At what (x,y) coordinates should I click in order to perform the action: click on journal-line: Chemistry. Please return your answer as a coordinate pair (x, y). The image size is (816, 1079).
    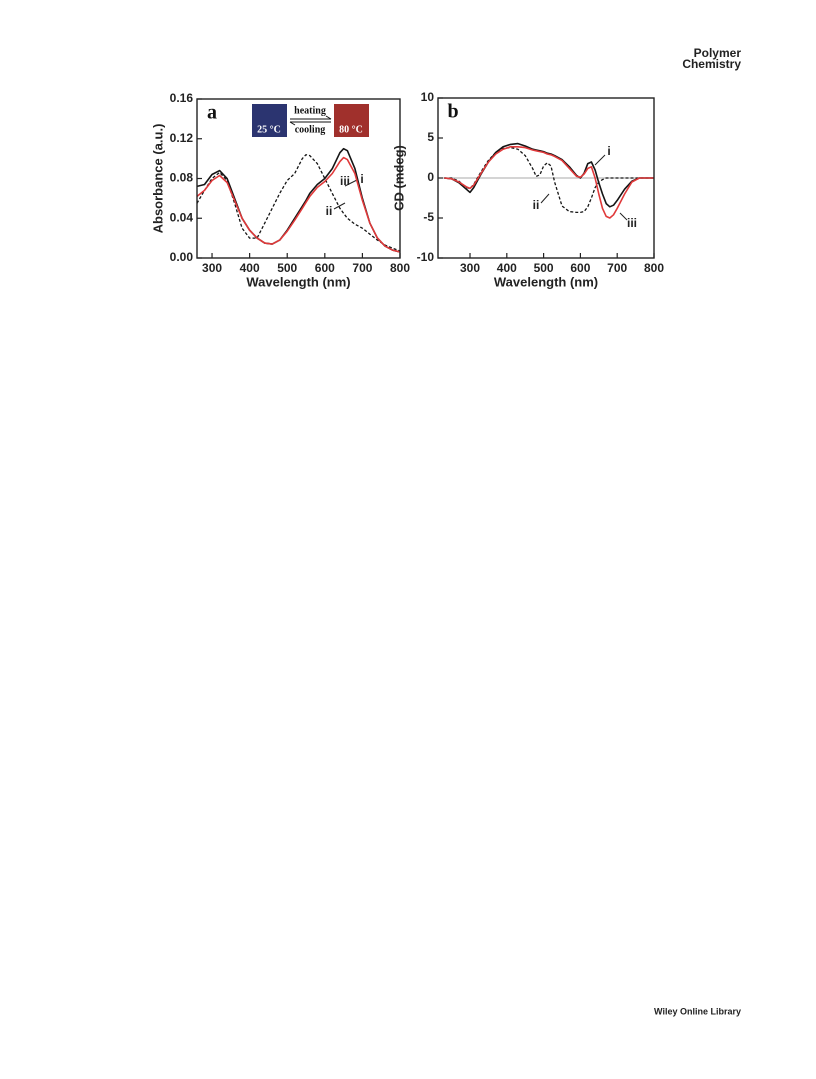
    Looking at the image, I should click on (711, 64).